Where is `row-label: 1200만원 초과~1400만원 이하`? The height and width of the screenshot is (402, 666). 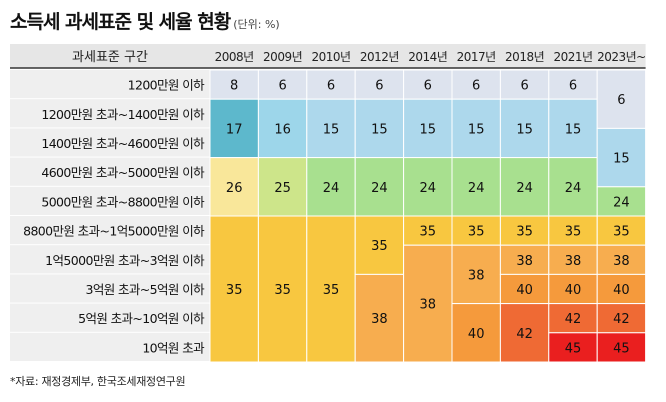 row-label: 1200만원 초과~1400만원 이하 is located at coordinates (123, 114).